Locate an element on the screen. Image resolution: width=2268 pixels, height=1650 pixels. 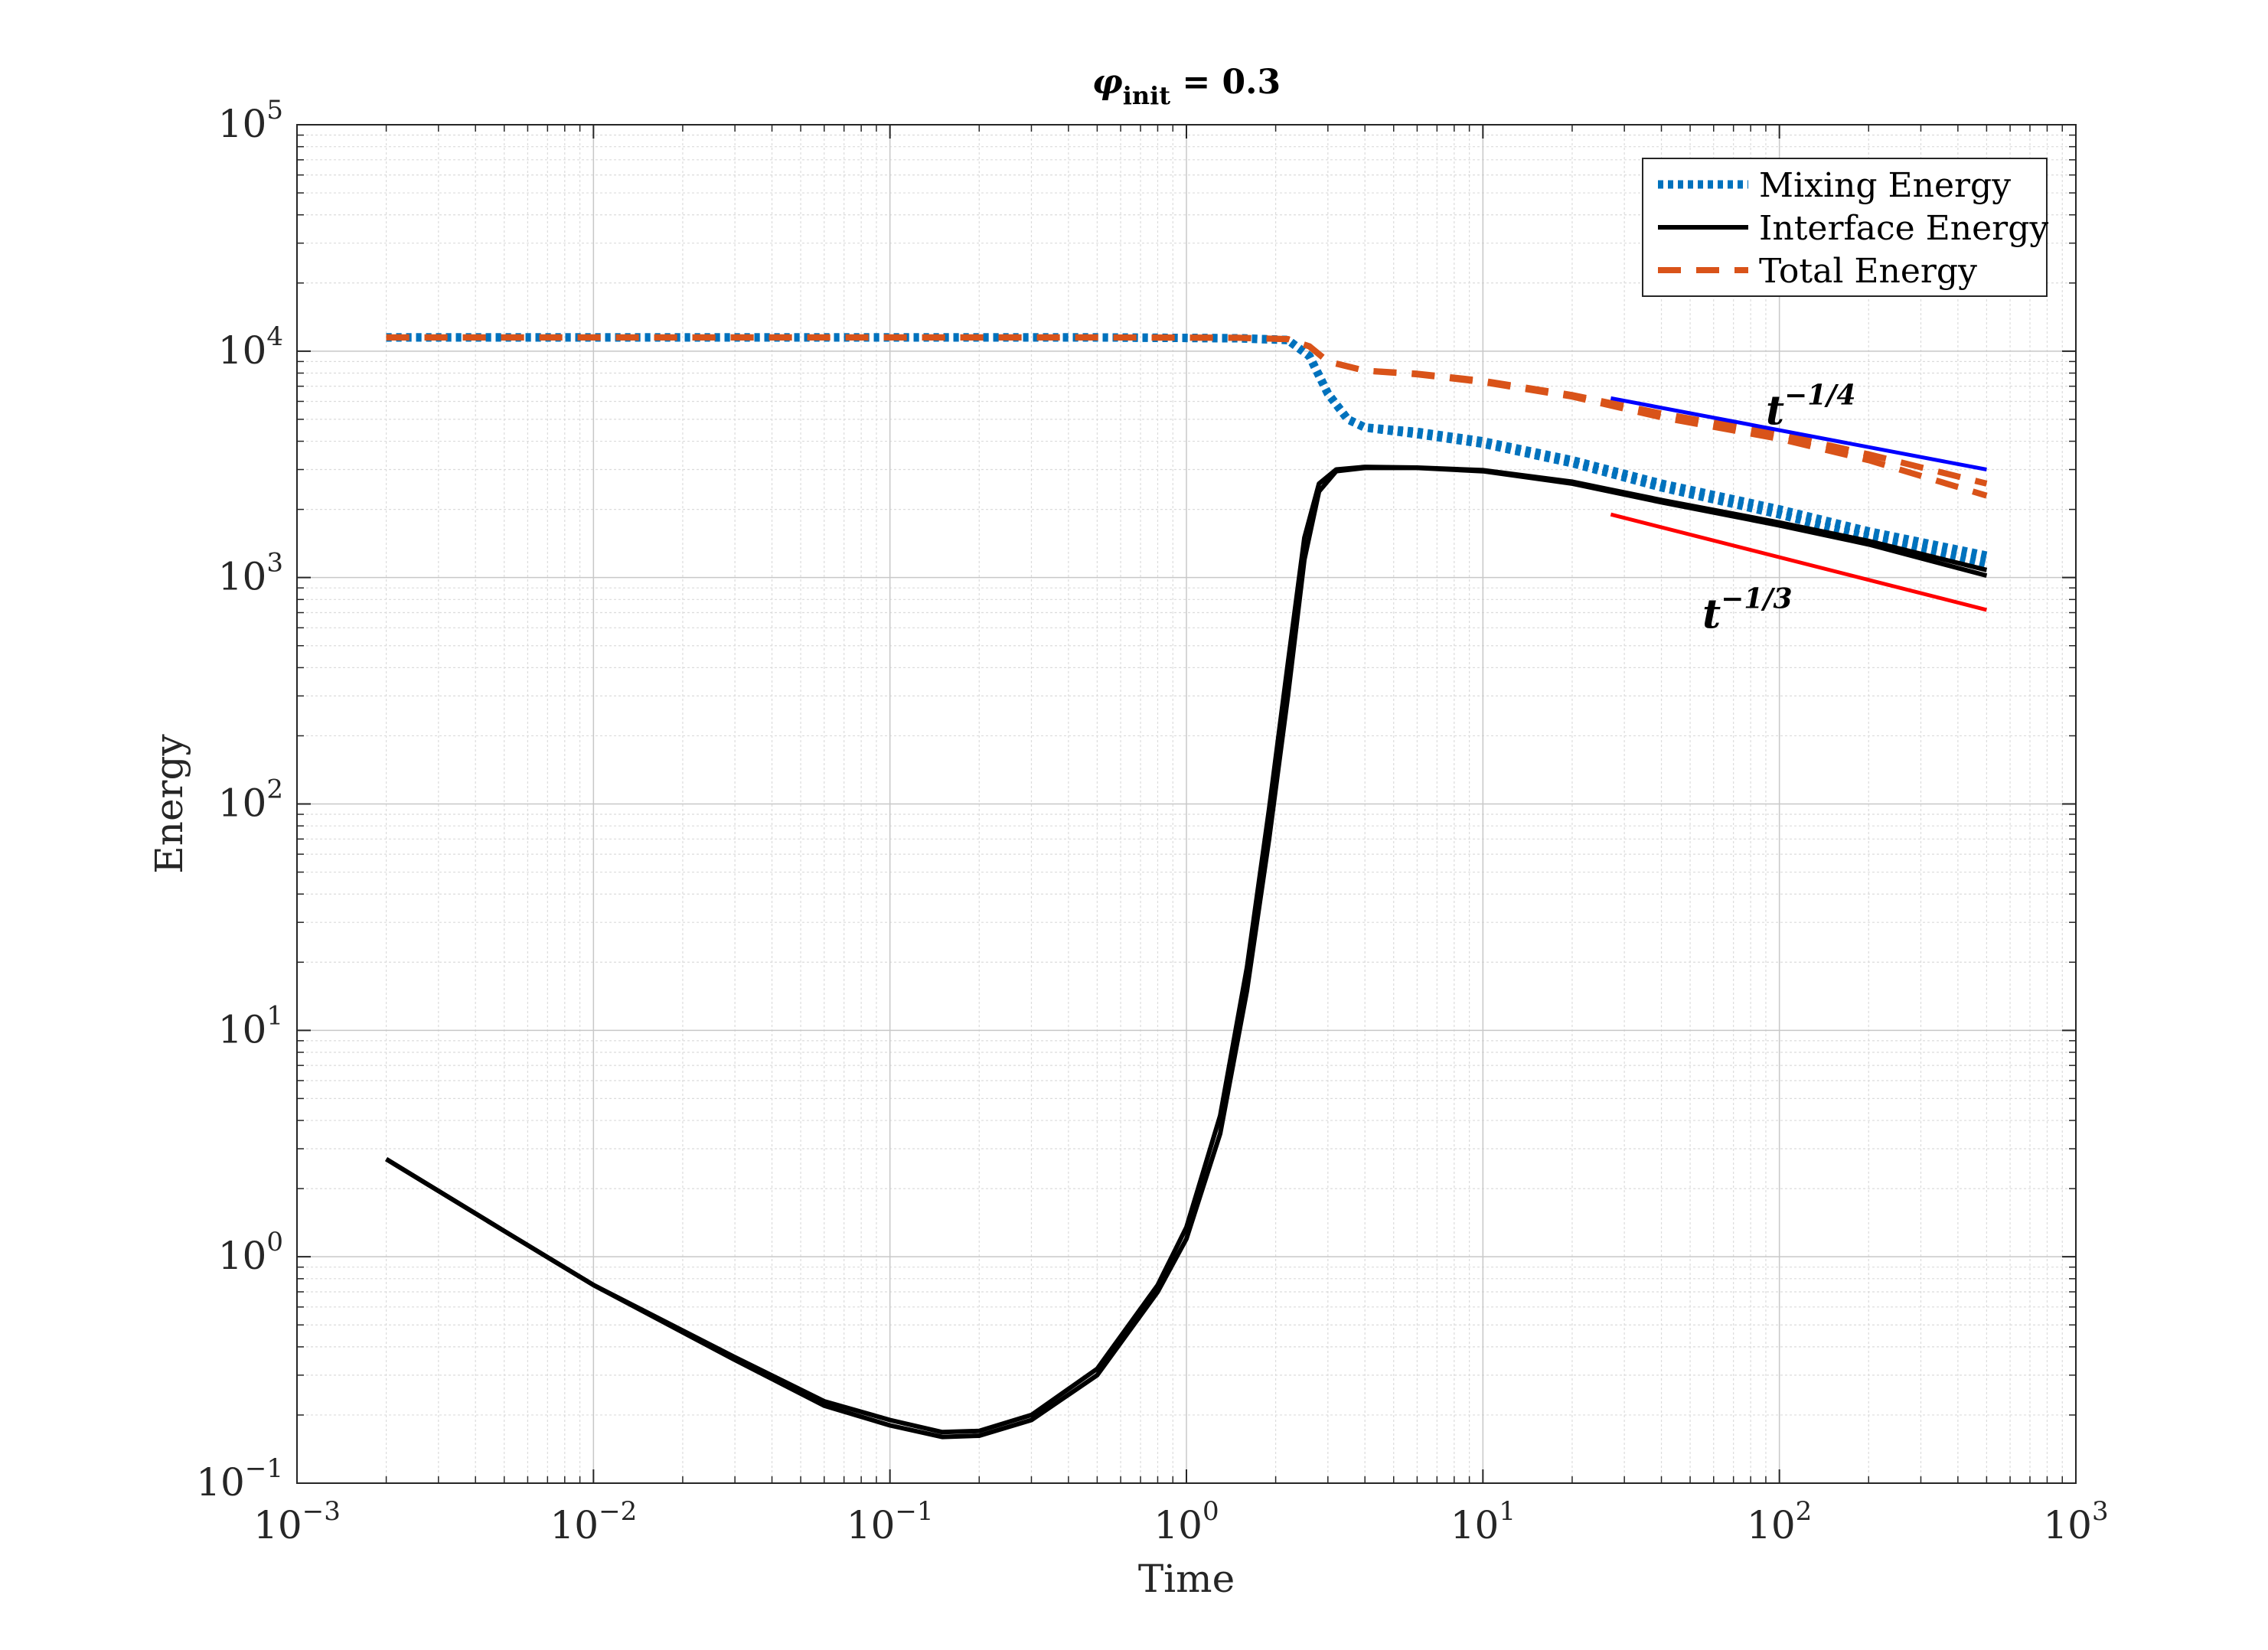
y-tick-exponent: 4 is located at coordinates (274, 336).